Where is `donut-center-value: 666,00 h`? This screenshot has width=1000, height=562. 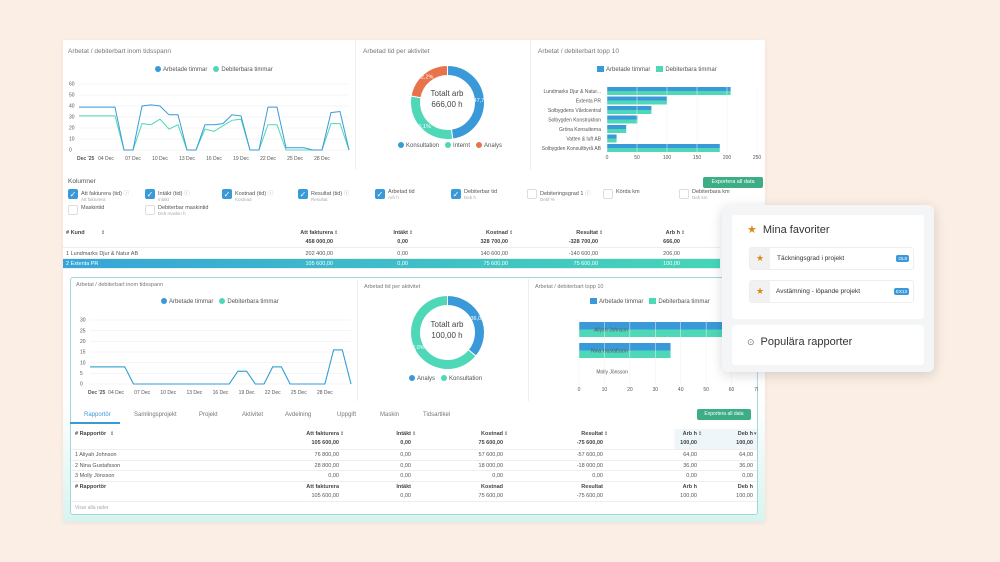 donut-center-value: 666,00 h is located at coordinates (447, 104).